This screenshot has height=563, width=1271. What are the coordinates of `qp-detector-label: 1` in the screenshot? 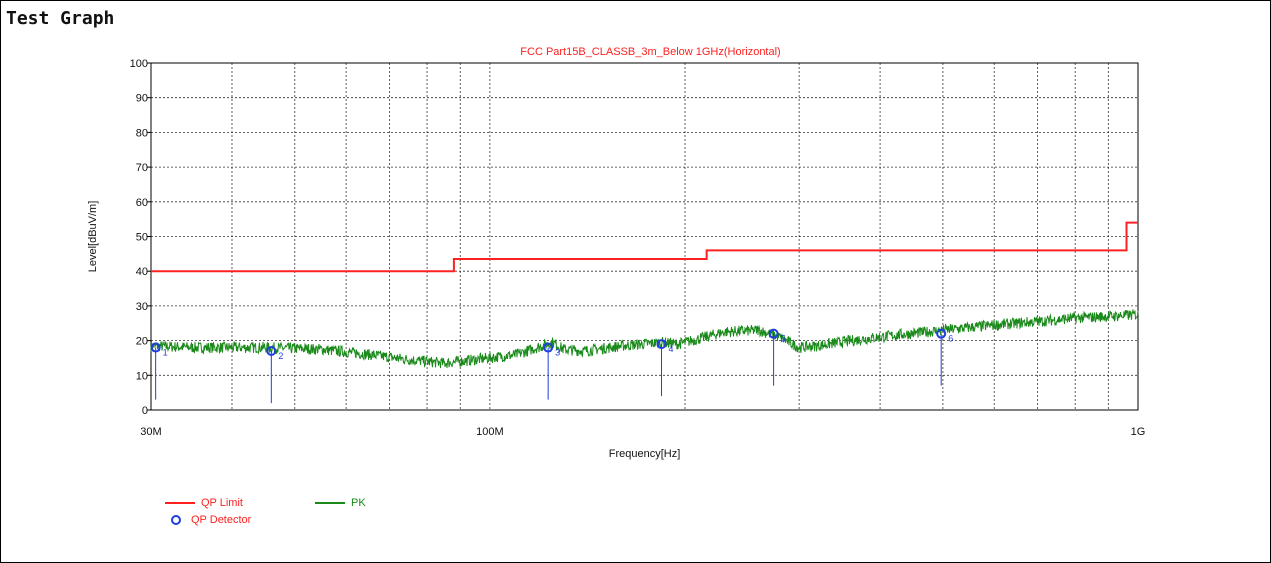 It's located at (165, 353).